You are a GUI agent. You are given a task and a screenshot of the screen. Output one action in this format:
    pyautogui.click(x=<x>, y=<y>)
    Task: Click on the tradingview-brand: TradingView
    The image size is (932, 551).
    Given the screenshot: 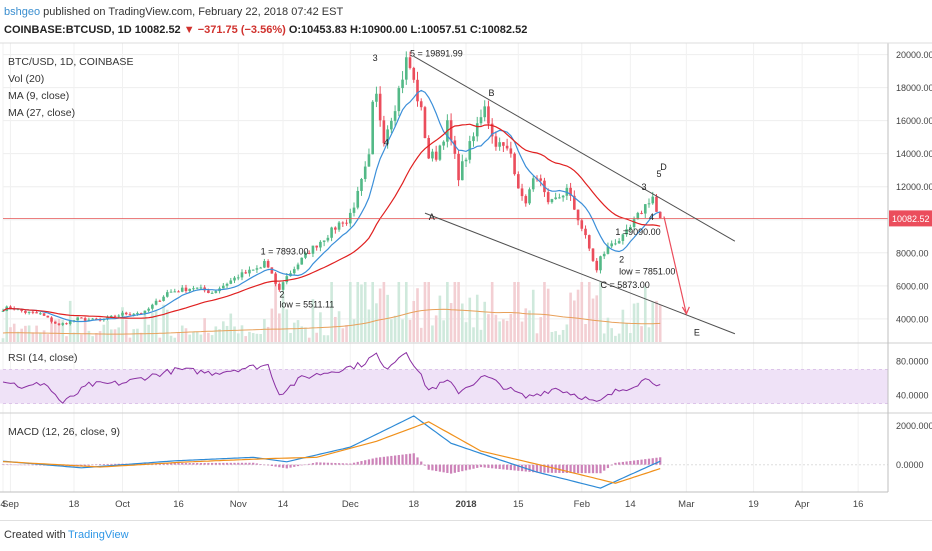 What is the action you would take?
    pyautogui.click(x=98, y=535)
    